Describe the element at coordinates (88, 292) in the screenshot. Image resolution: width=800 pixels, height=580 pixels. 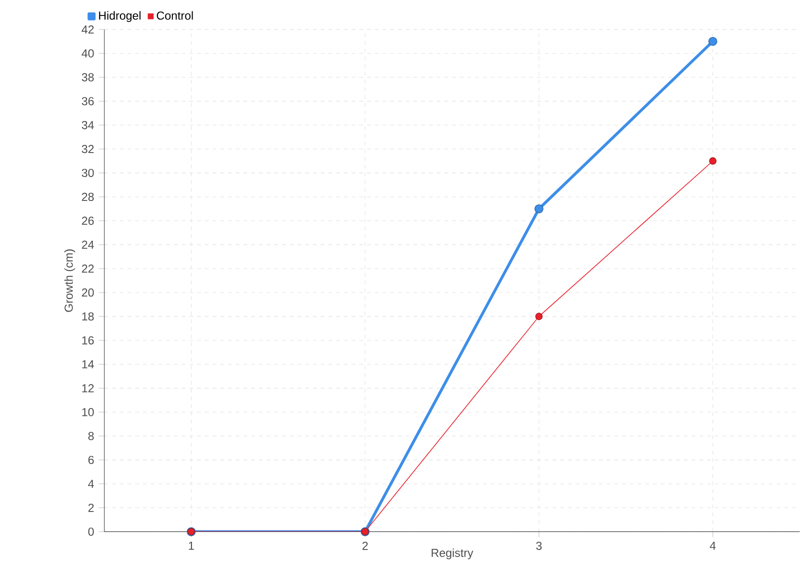
I see `y-tick-label: 20` at that location.